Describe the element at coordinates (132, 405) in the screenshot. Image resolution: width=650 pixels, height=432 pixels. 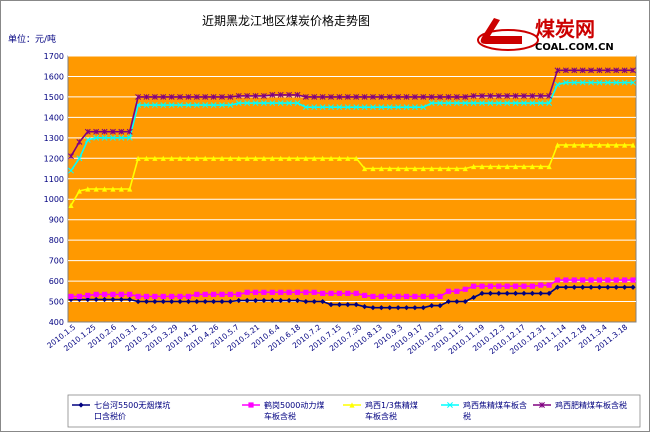
I see `legend-label: 七台河5500无烟煤坑` at that location.